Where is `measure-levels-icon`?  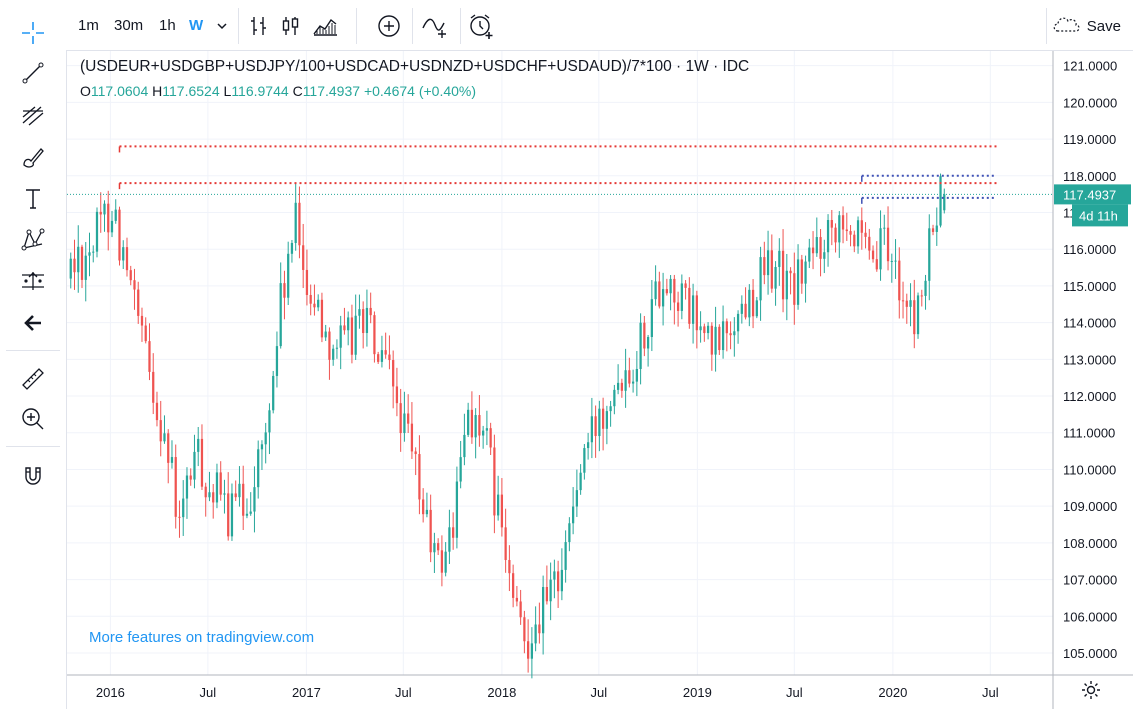 measure-levels-icon is located at coordinates (33, 281).